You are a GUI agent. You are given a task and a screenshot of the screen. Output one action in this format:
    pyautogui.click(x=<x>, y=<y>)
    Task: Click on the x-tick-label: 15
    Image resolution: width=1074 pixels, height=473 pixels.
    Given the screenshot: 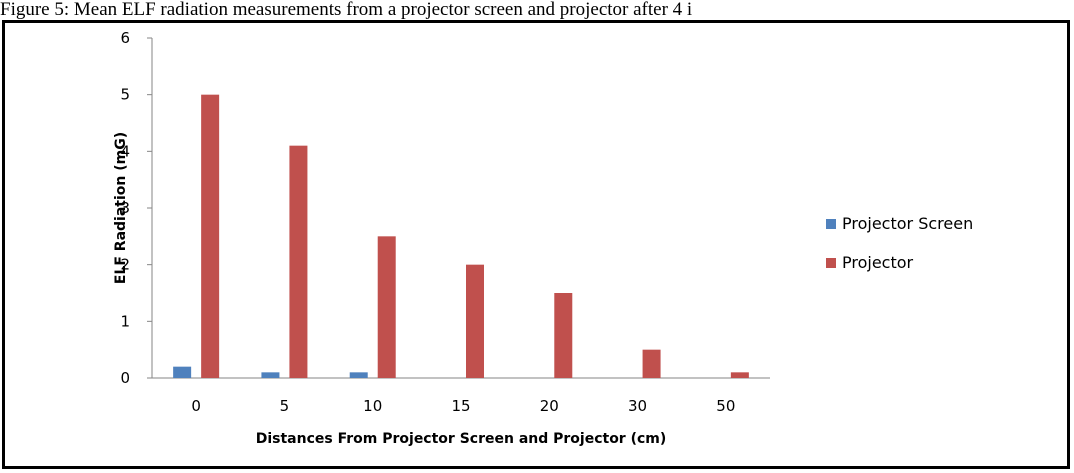 What is the action you would take?
    pyautogui.click(x=460, y=406)
    